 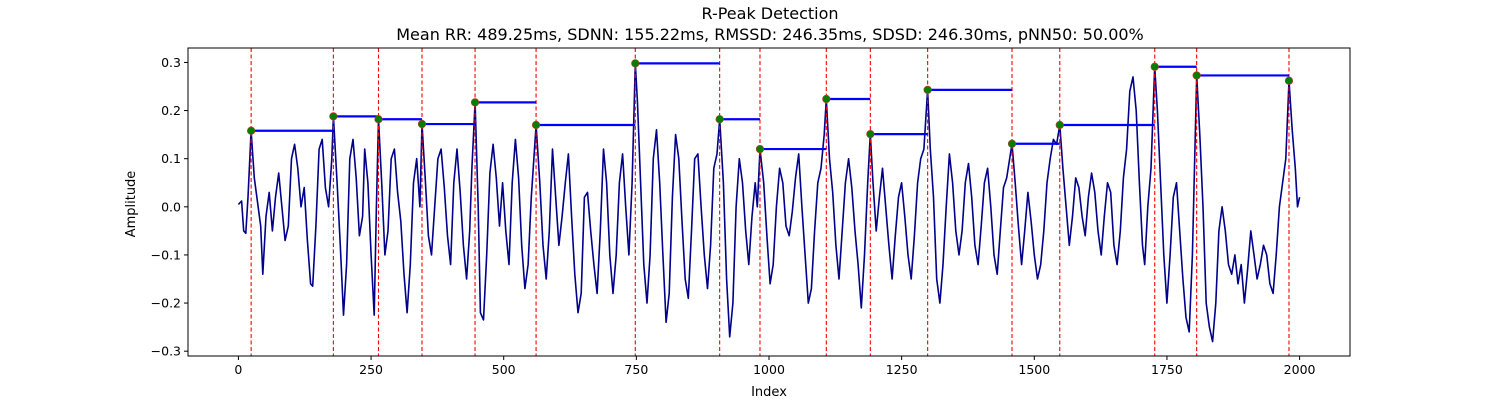 I want to click on y-tick-label-6: 0.3, so click(x=171, y=62).